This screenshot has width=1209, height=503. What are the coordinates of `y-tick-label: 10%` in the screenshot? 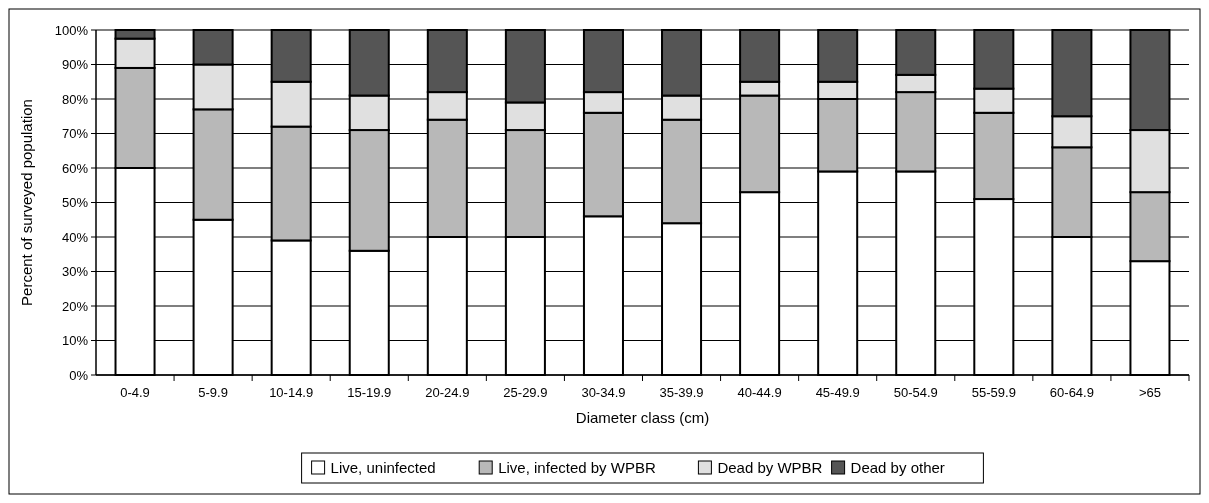 It's located at (75, 341).